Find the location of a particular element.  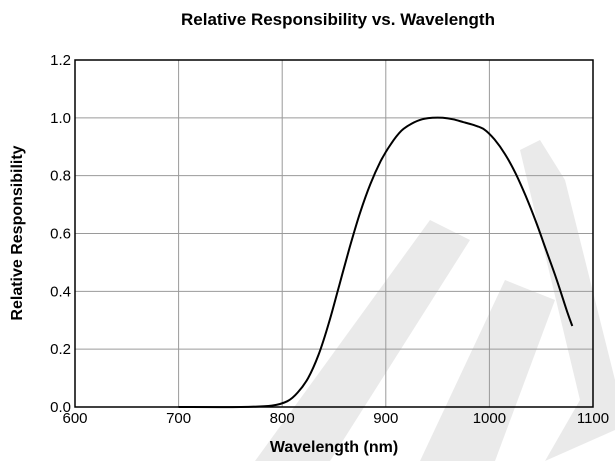

y-tick-label: 0.4 is located at coordinates (60, 291).